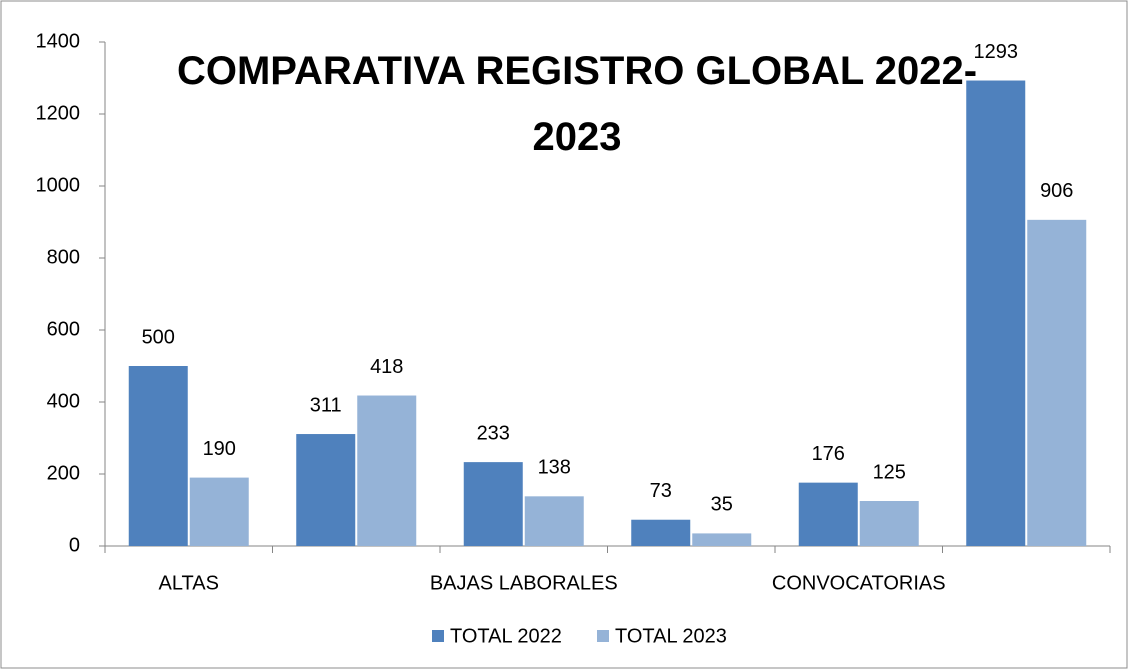  I want to click on x-tick-label: BAJAS LABORALES, so click(524, 583).